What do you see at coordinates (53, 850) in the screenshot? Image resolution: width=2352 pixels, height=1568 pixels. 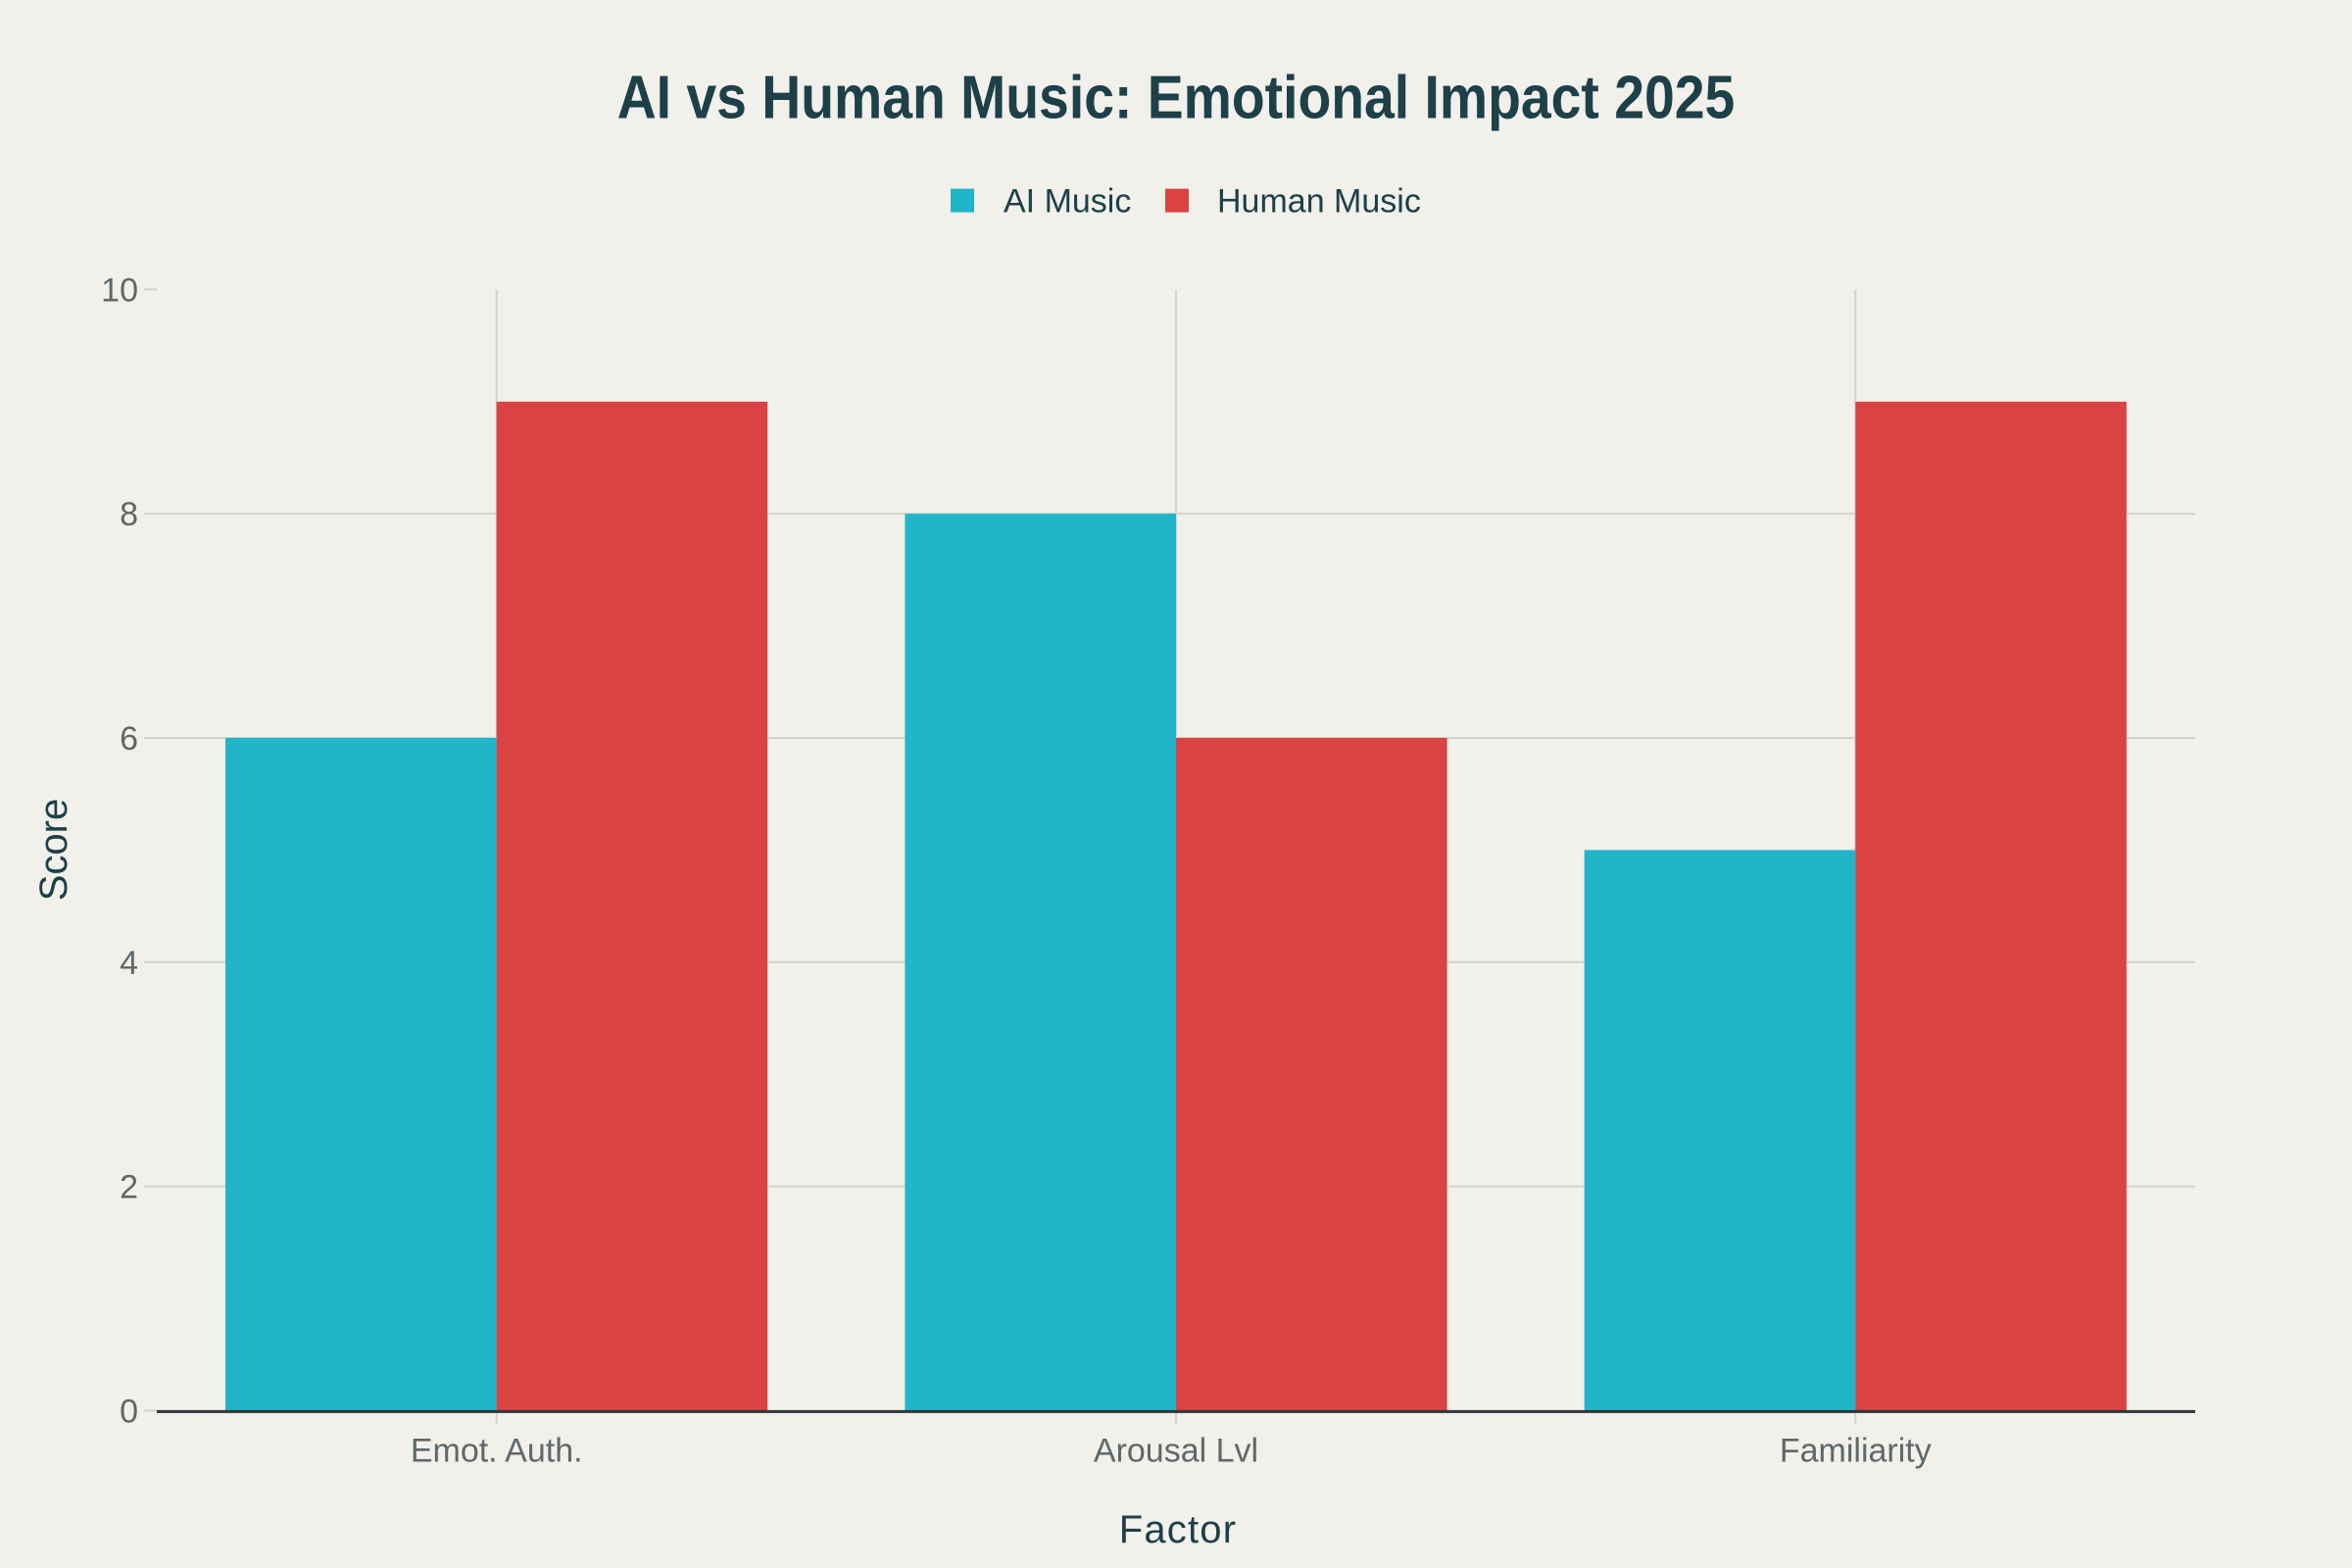 I see `svg-text: Score` at bounding box center [53, 850].